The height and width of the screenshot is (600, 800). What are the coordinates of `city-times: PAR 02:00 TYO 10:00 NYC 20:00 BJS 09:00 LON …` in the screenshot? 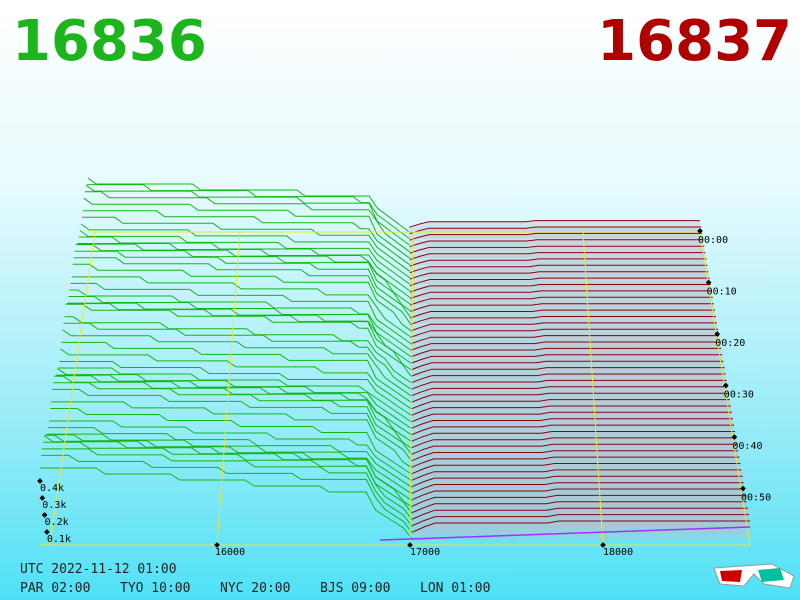 It's located at (255, 588).